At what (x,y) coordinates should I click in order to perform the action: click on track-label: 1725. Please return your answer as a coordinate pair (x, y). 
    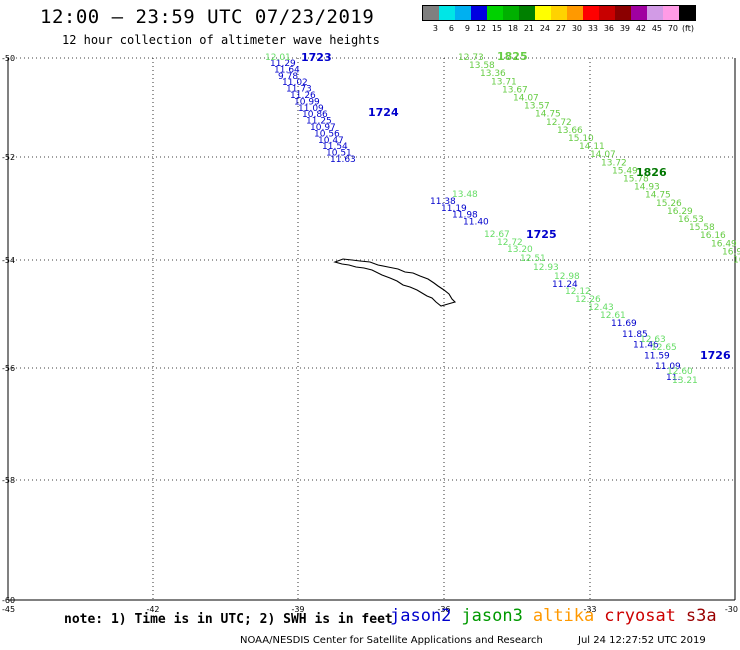
    Looking at the image, I should click on (541, 234).